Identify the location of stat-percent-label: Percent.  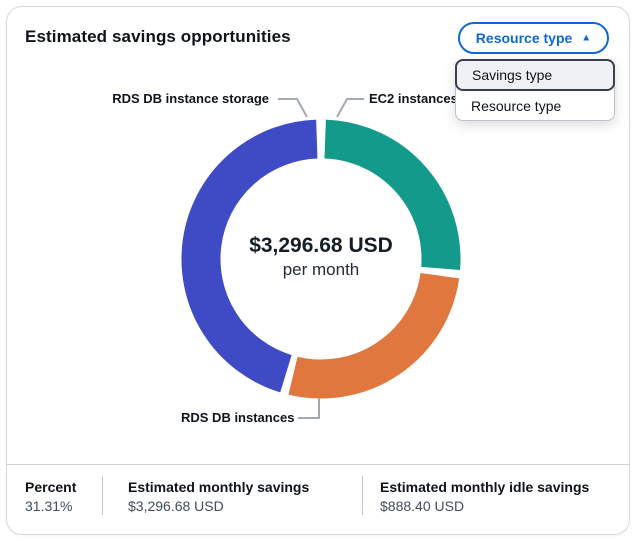
(51, 487).